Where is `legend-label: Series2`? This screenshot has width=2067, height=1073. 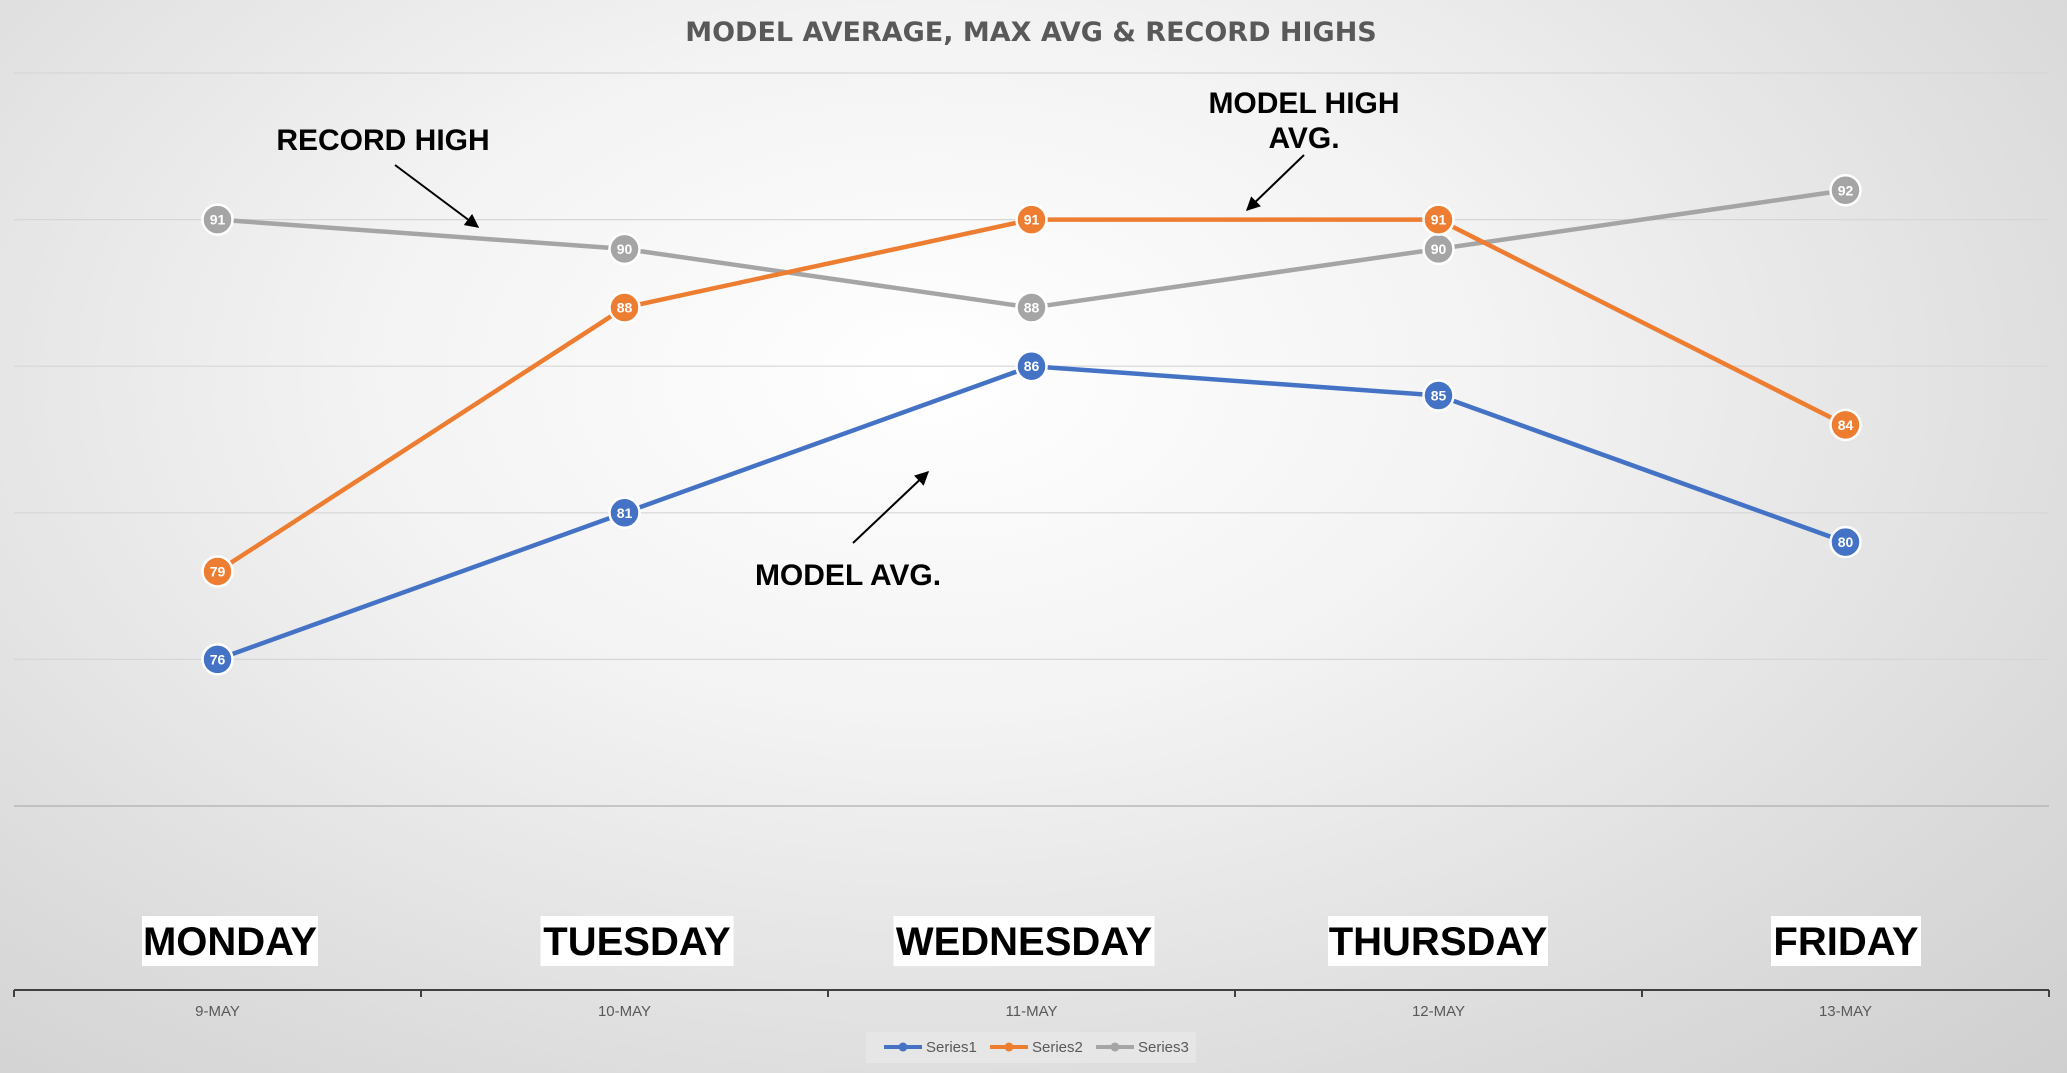 legend-label: Series2 is located at coordinates (1057, 1047).